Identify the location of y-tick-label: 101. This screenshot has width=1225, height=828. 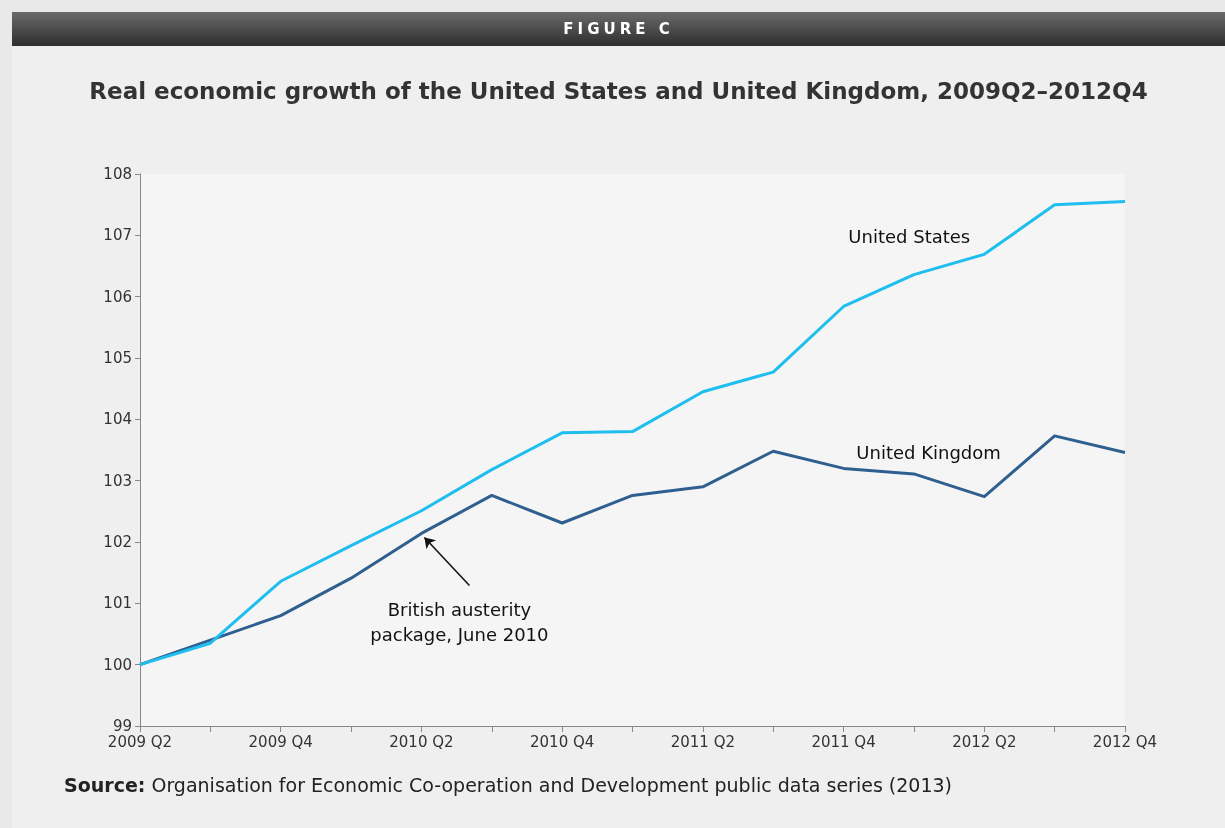
(117, 603).